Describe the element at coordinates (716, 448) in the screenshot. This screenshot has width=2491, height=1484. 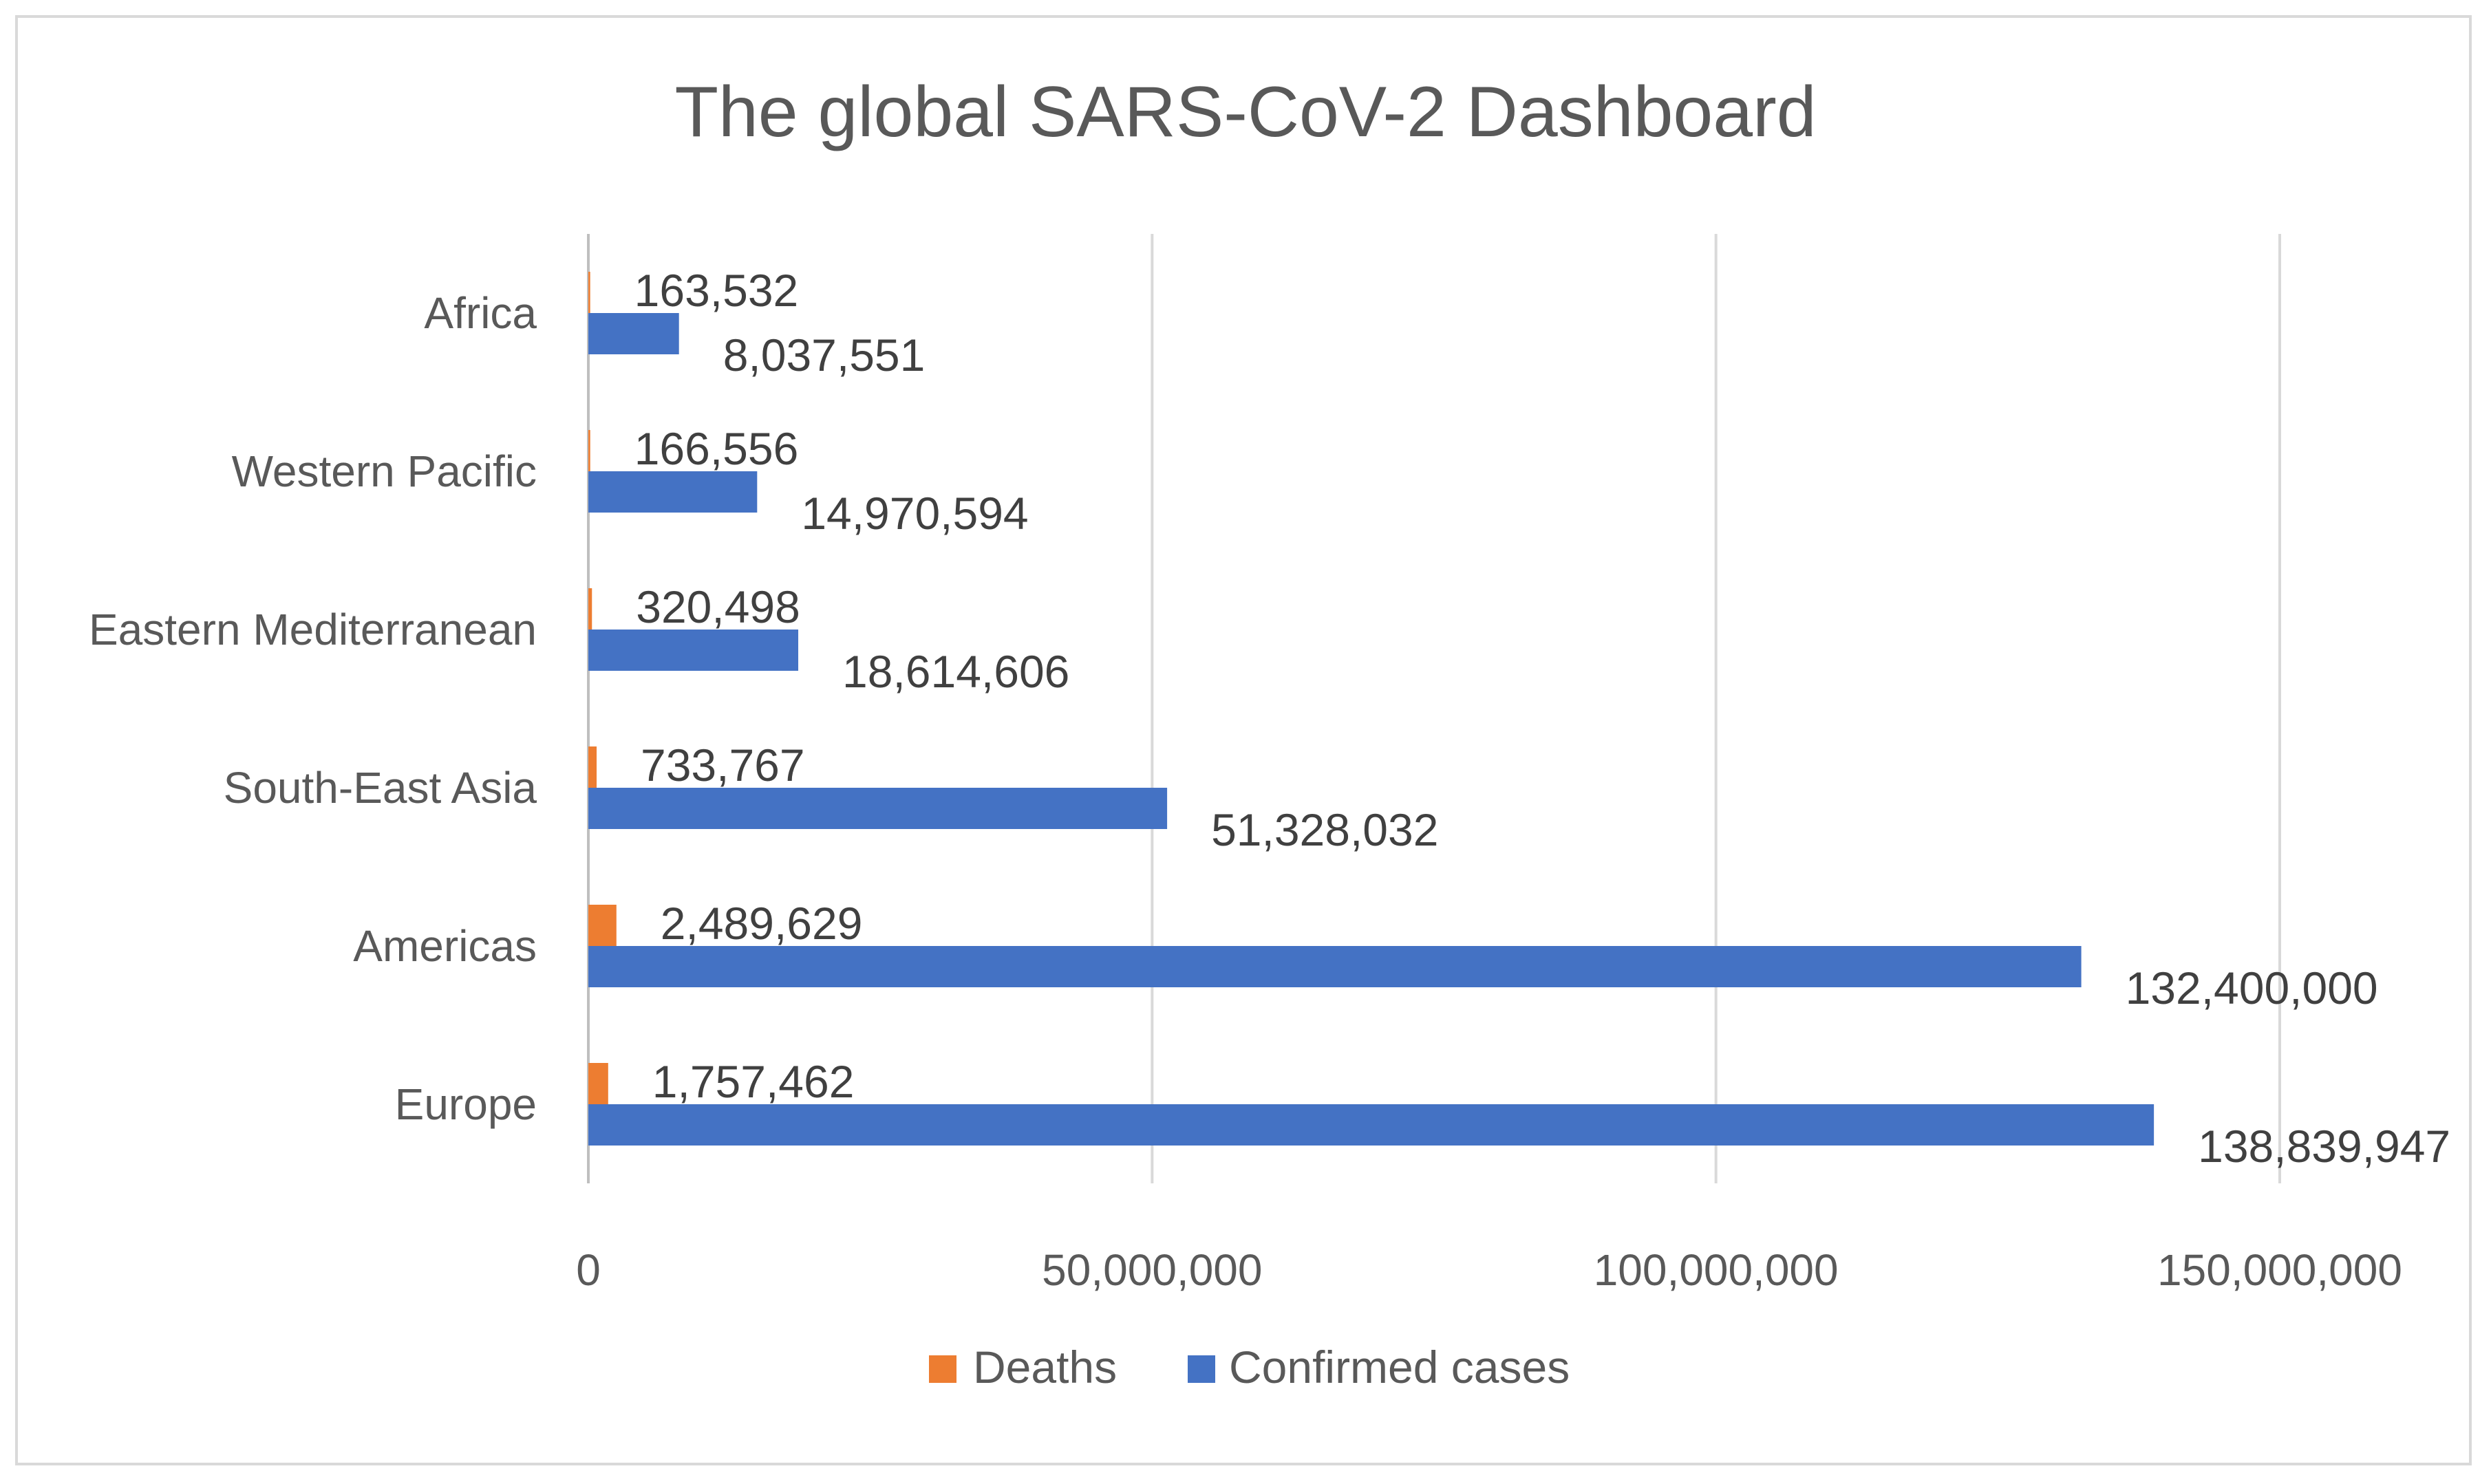
I see `deaths-data-label: 166,556` at that location.